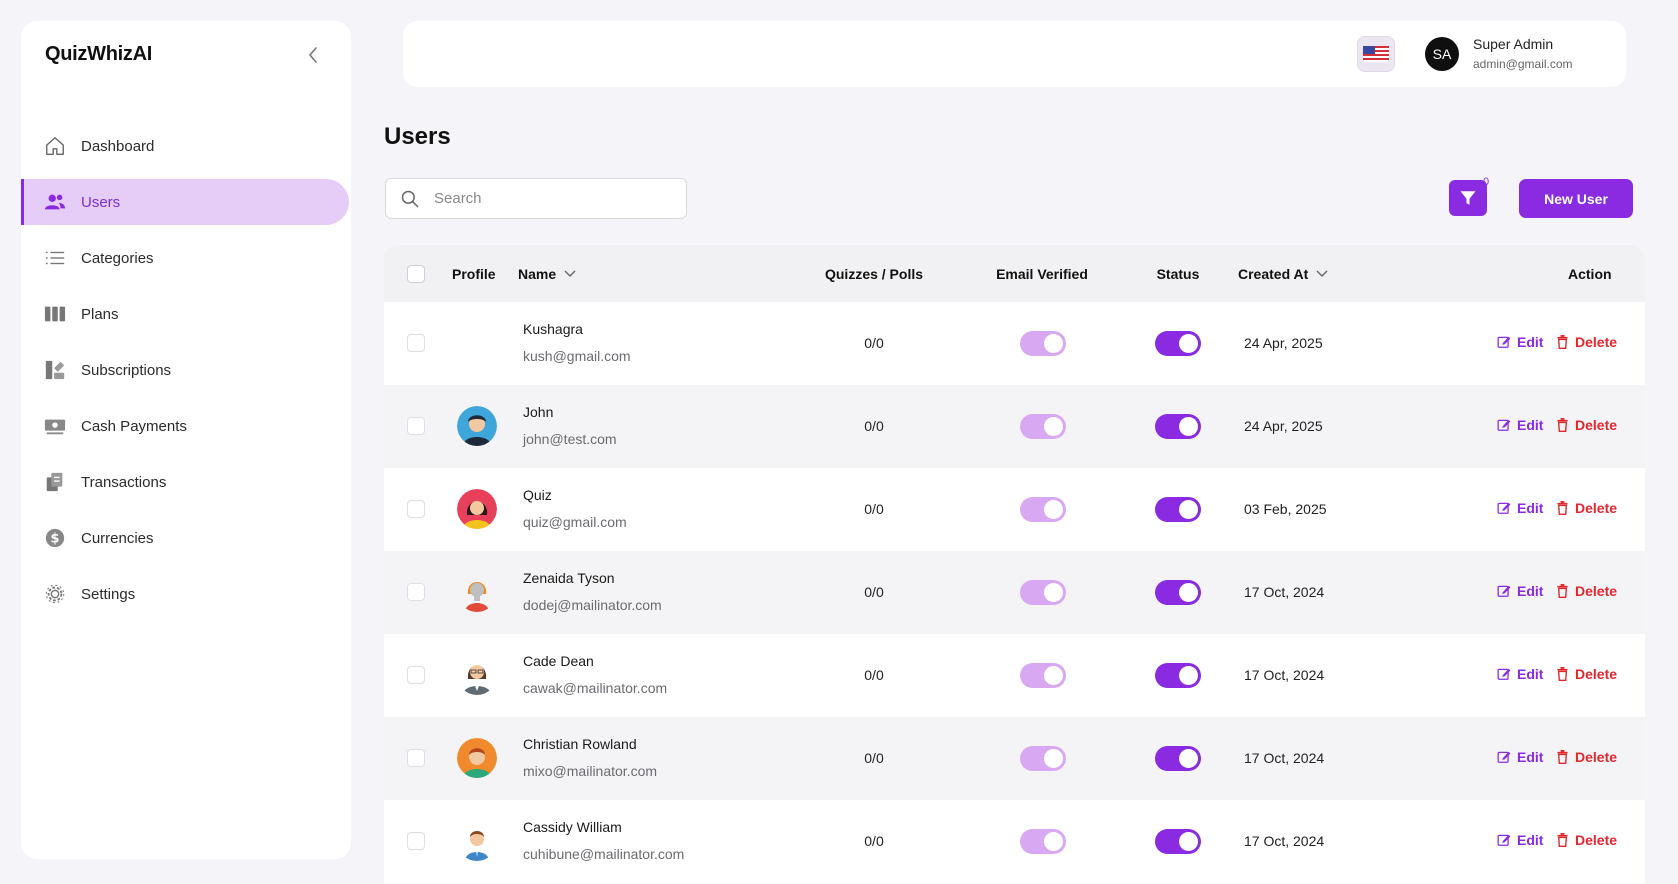  What do you see at coordinates (55, 482) in the screenshot?
I see `transactions-icon` at bounding box center [55, 482].